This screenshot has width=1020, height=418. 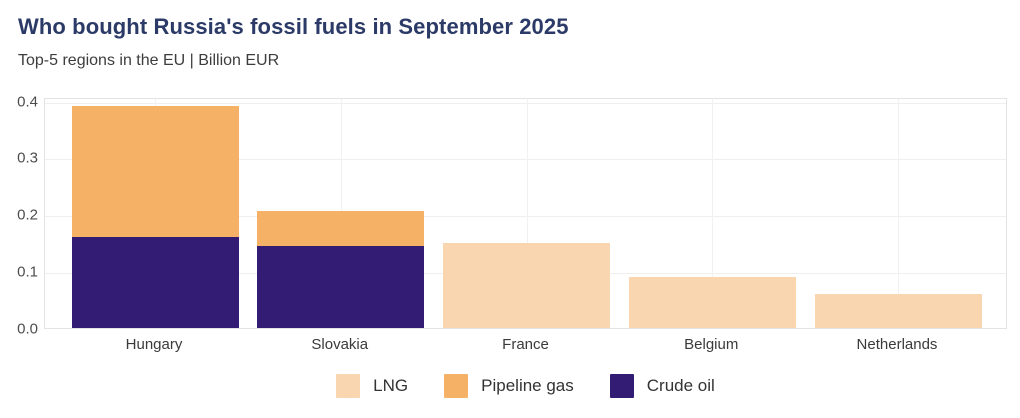 What do you see at coordinates (341, 228) in the screenshot?
I see `bar-segment-slovakia-pipeline-gas` at bounding box center [341, 228].